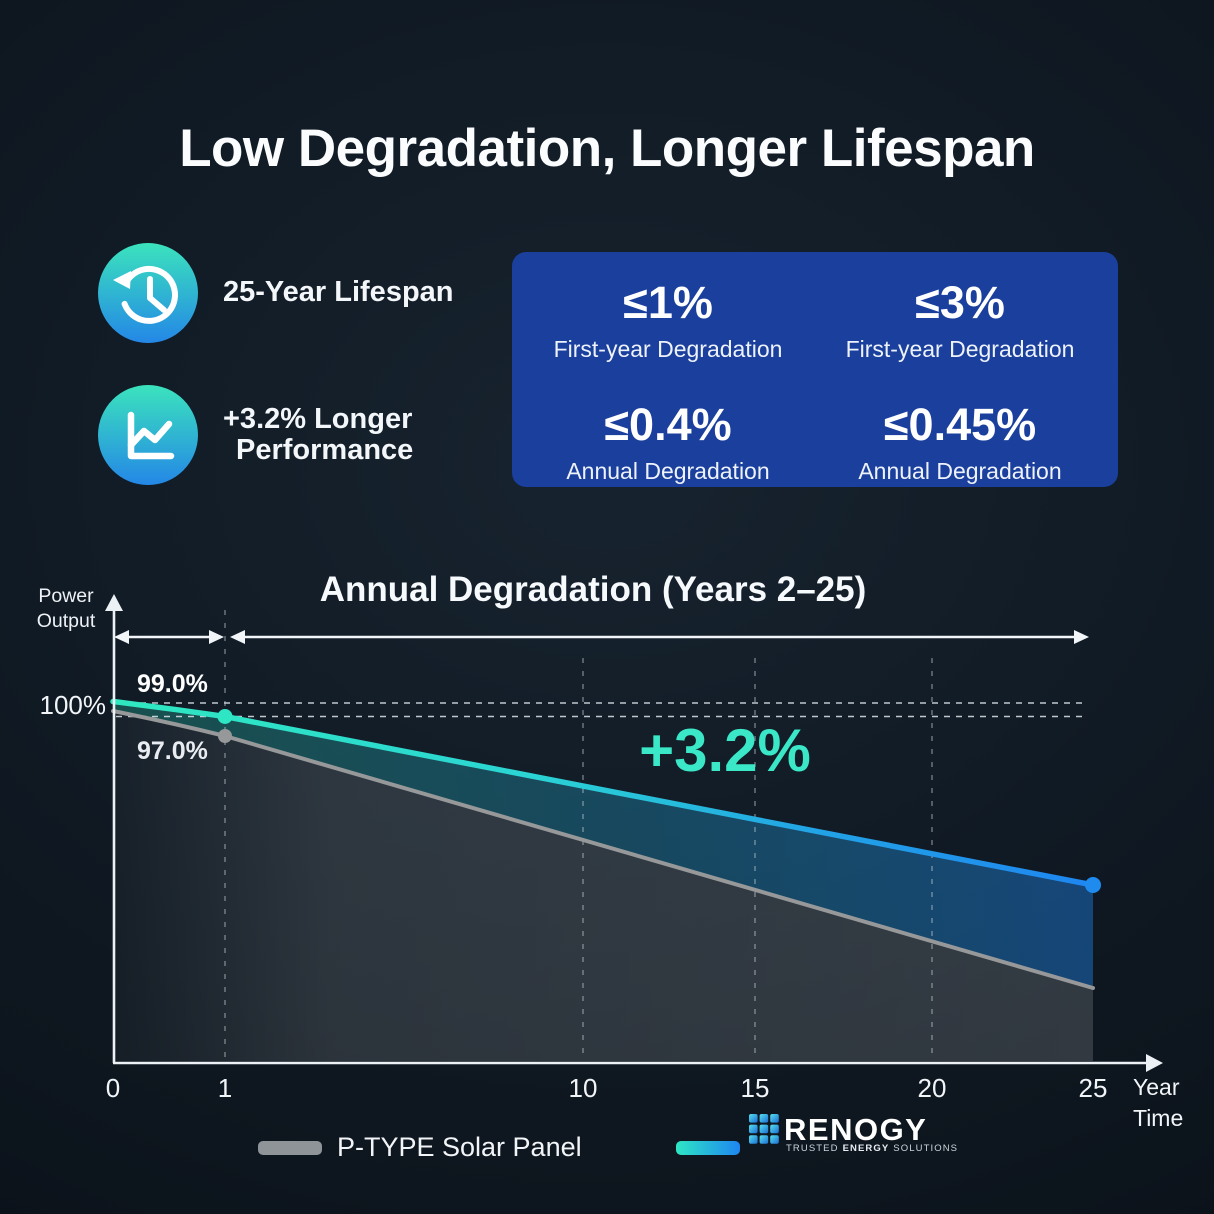 The height and width of the screenshot is (1214, 1214). Describe the element at coordinates (169, 637) in the screenshot. I see `span-arrow-first-year` at that location.